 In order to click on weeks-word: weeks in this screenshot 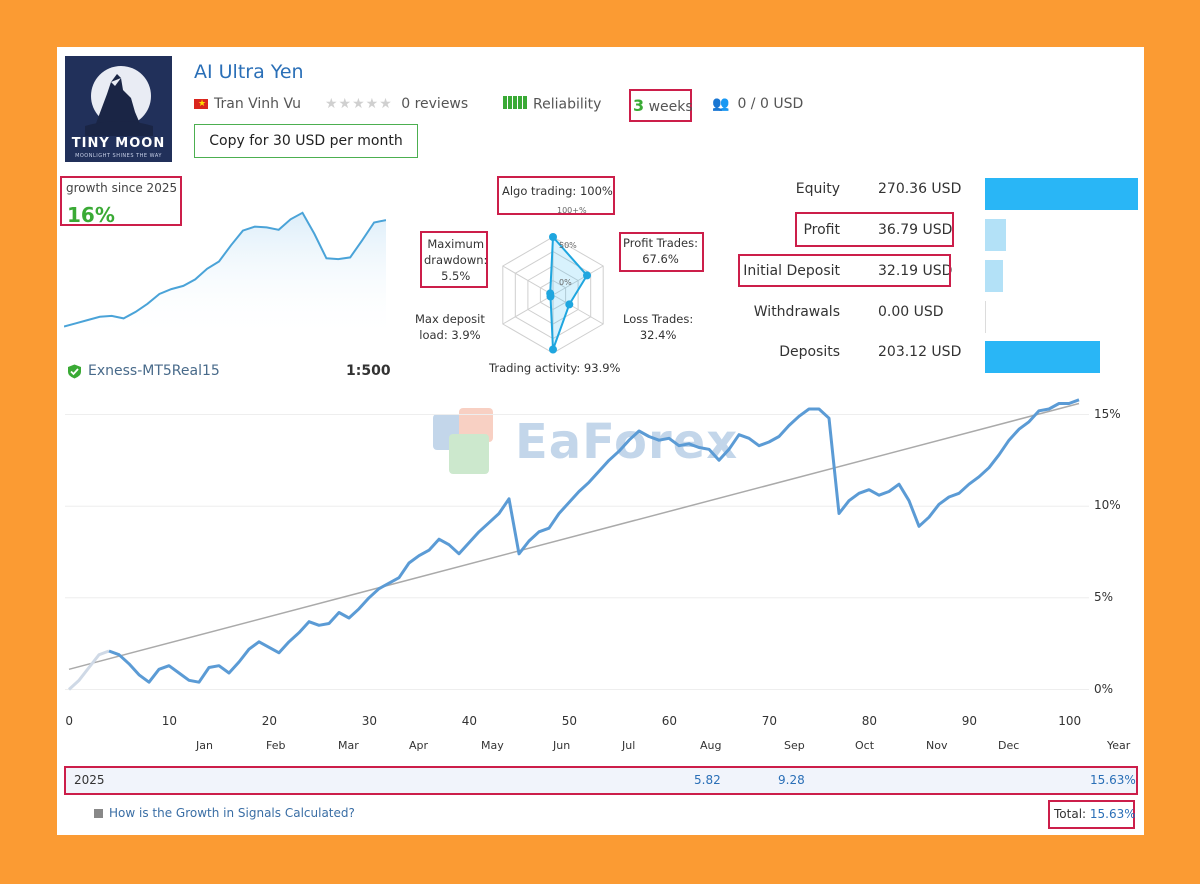, I will do `click(670, 107)`.